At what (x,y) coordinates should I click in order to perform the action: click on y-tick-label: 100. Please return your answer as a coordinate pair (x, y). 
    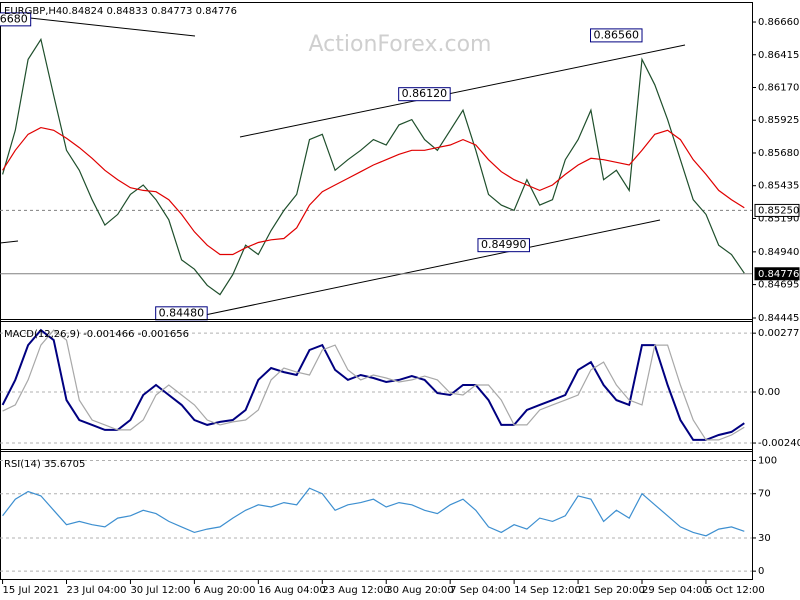
    Looking at the image, I should click on (767, 461).